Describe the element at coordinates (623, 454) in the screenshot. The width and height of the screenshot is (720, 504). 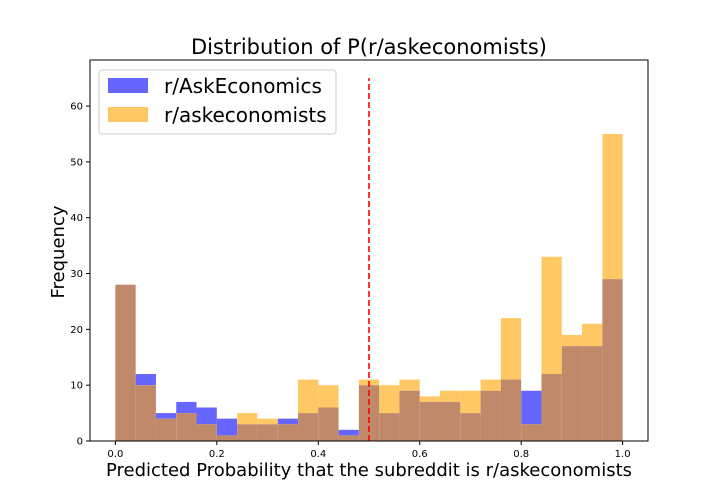
I see `x-tick-label-5: 1.0` at that location.